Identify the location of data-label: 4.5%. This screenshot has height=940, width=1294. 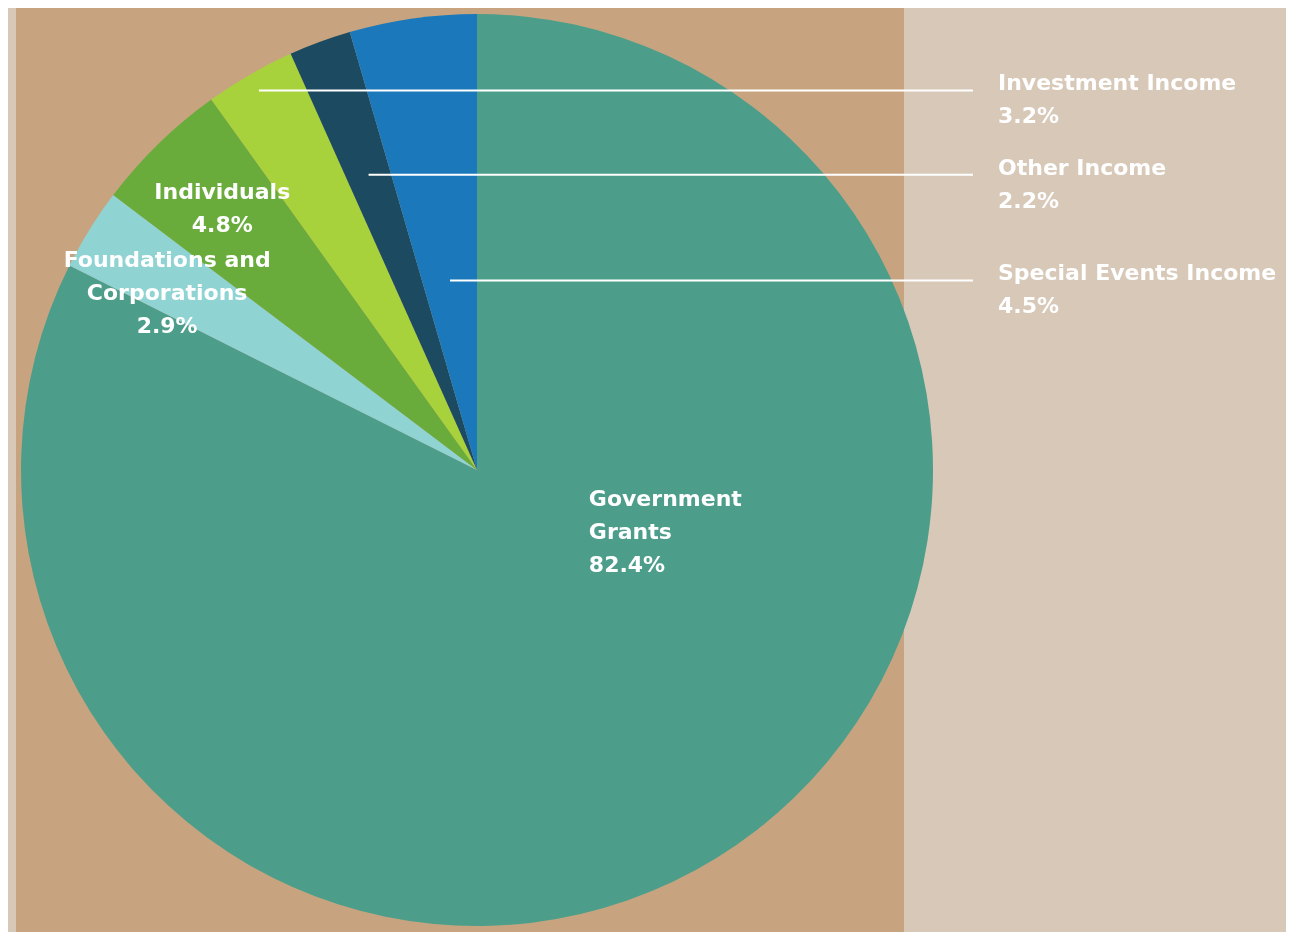
(1029, 306).